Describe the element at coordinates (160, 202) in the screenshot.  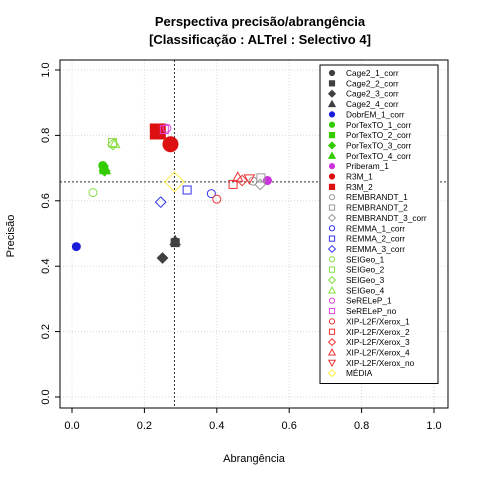
I see `point-remma-3-corr` at that location.